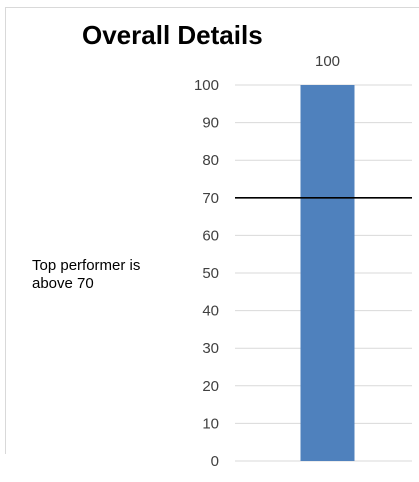 This screenshot has height=482, width=419. I want to click on y-tick-label-60: 60, so click(210, 235).